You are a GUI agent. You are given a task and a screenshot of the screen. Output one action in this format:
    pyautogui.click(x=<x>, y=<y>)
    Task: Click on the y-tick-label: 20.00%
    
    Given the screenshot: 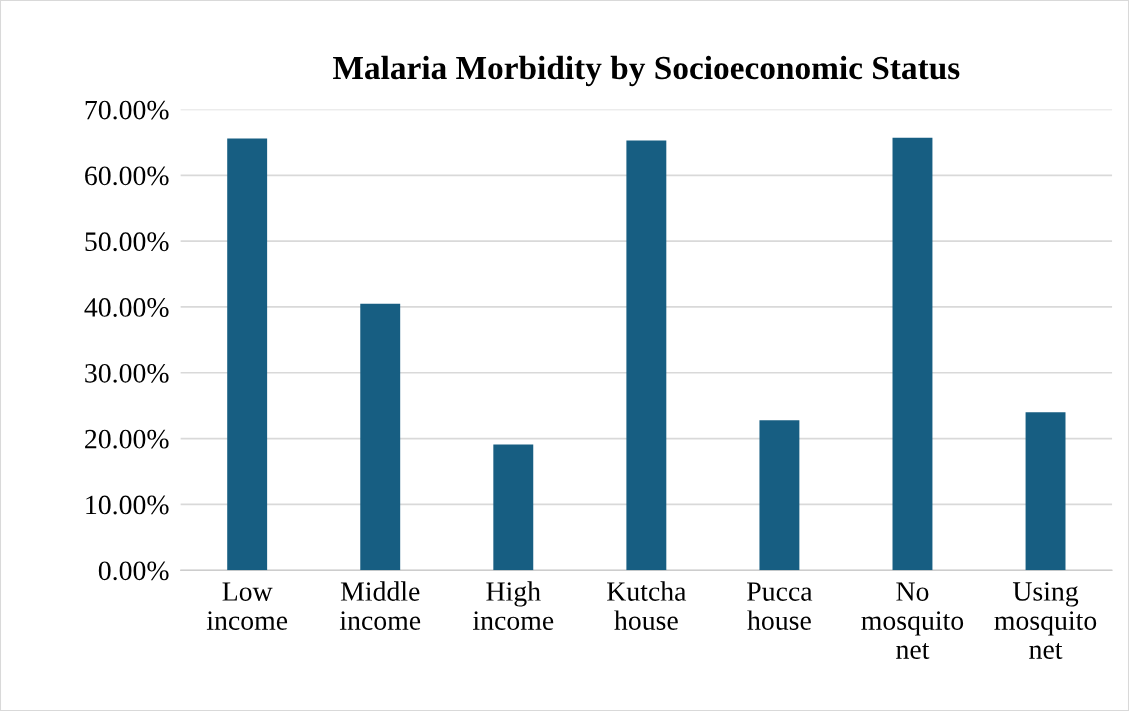 What is the action you would take?
    pyautogui.click(x=127, y=439)
    